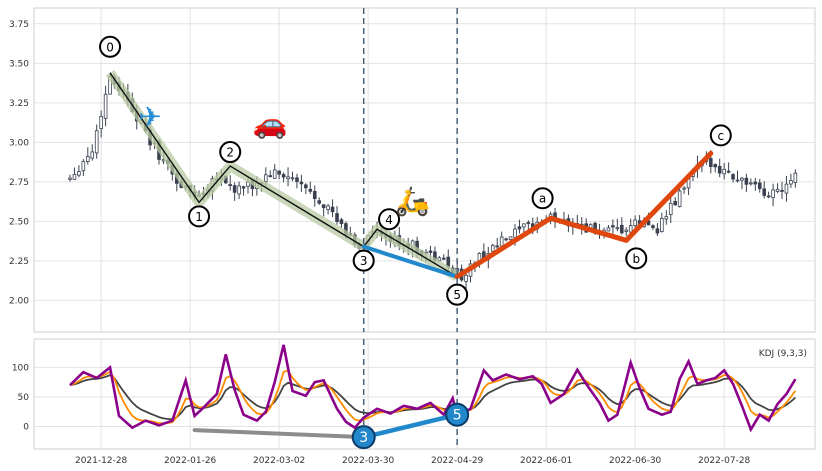  What do you see at coordinates (584, 215) in the screenshot?
I see `correction-wave-line` at bounding box center [584, 215].